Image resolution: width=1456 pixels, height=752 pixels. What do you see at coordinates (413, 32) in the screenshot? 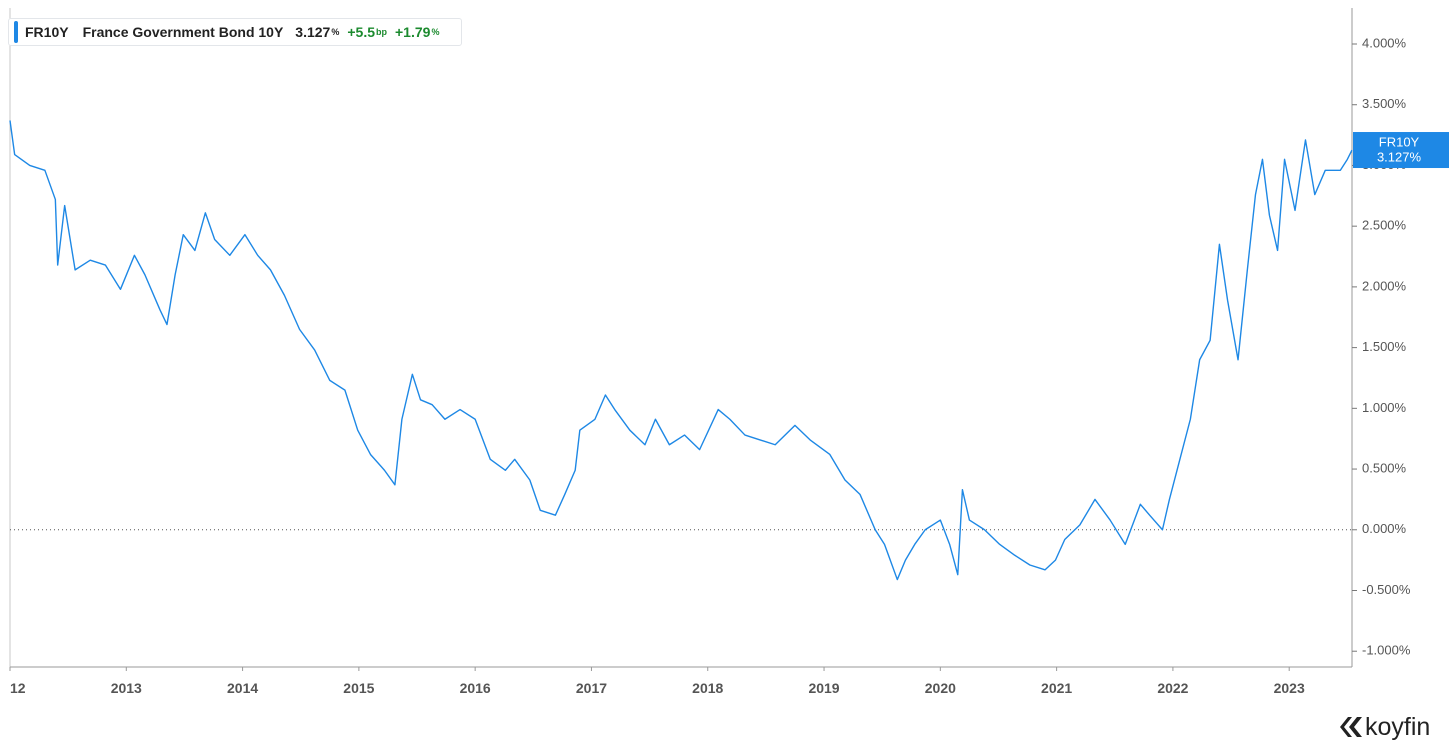
I see `change-pct: +1.79` at bounding box center [413, 32].